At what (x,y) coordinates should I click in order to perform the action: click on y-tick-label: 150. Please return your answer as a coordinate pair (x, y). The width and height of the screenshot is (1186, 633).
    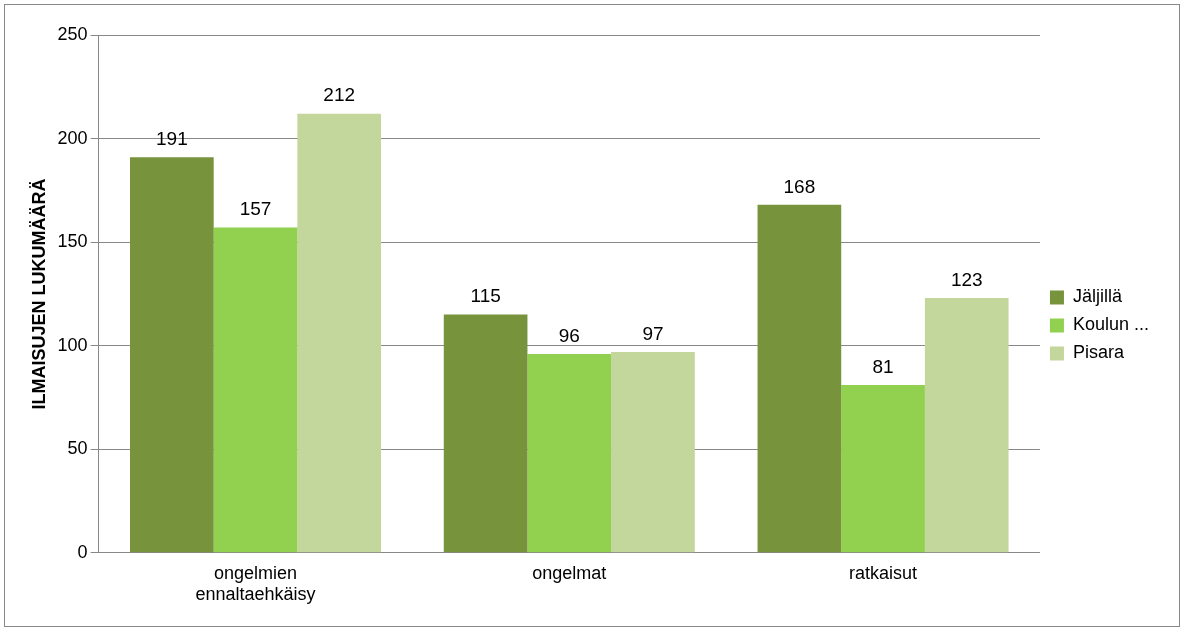
    Looking at the image, I should click on (72, 241).